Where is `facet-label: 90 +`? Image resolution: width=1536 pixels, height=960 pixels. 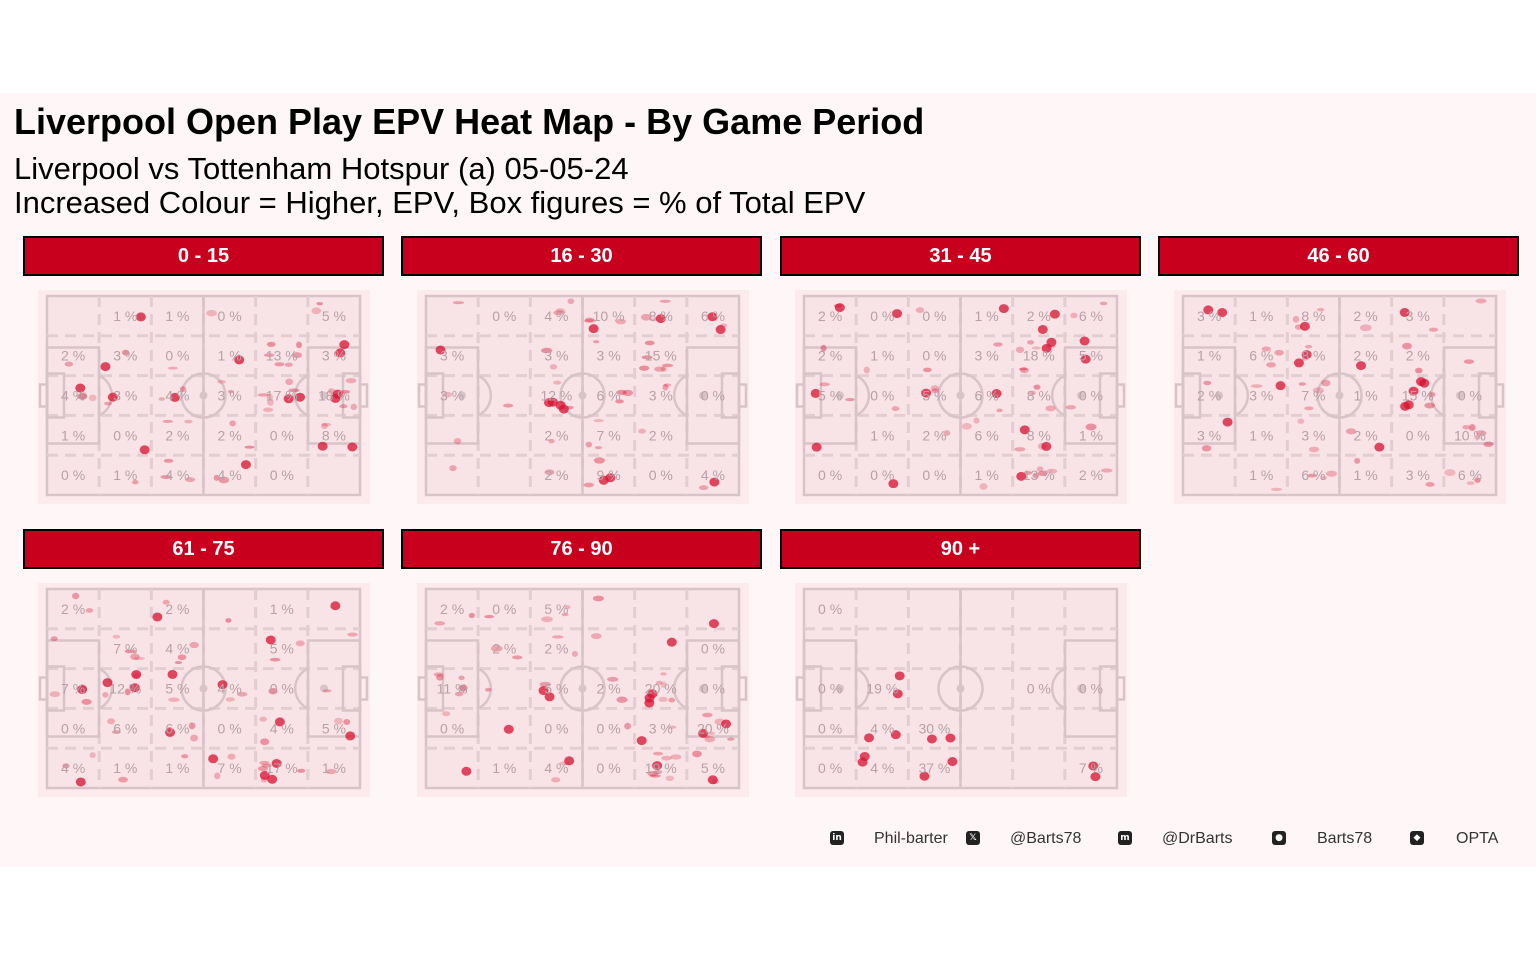 facet-label: 90 + is located at coordinates (960, 548).